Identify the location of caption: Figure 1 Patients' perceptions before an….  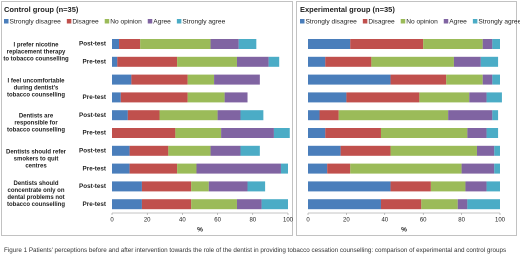
(255, 250).